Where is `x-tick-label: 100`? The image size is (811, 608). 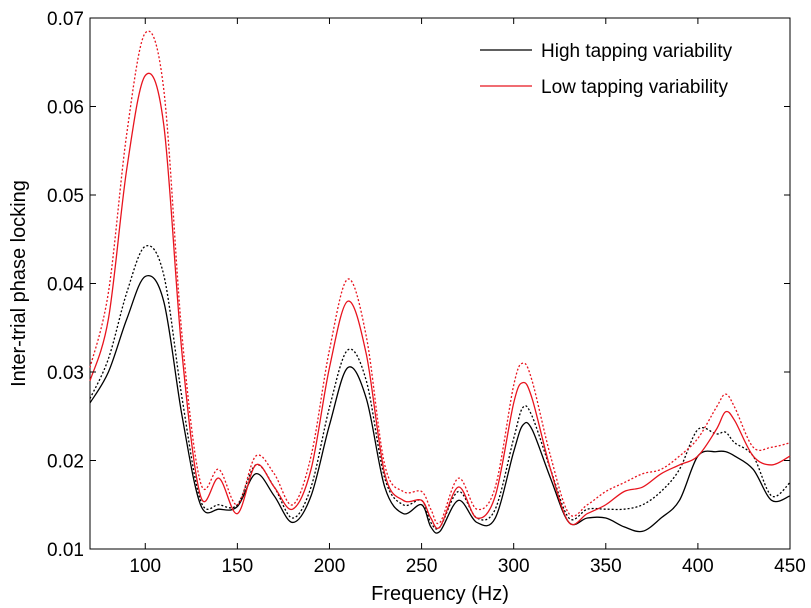
x-tick-label: 100 is located at coordinates (145, 566).